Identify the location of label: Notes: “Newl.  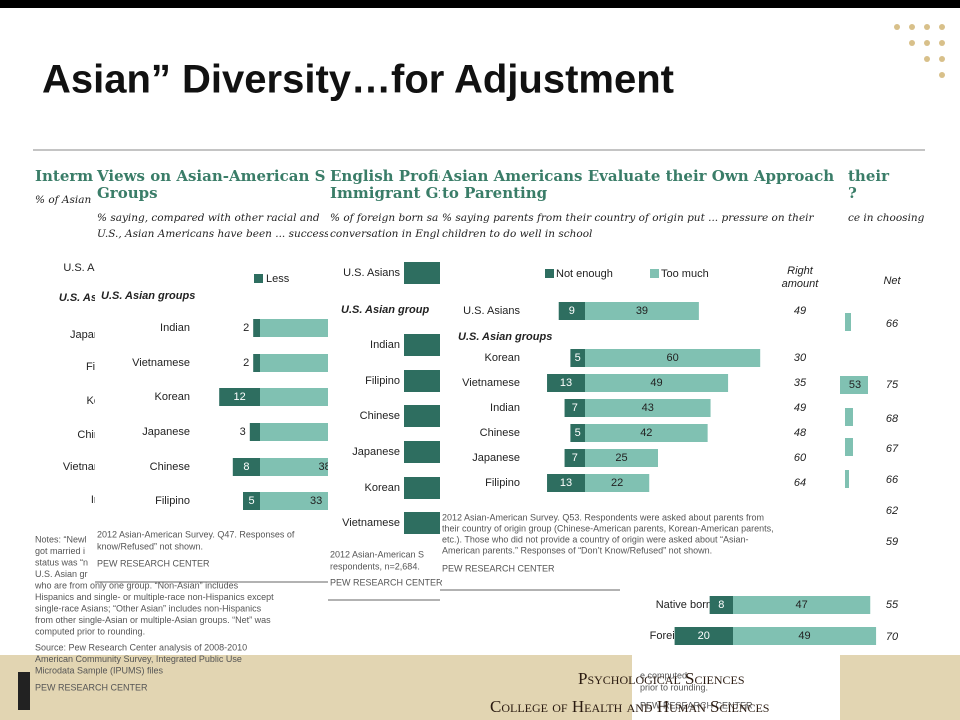
(61, 539).